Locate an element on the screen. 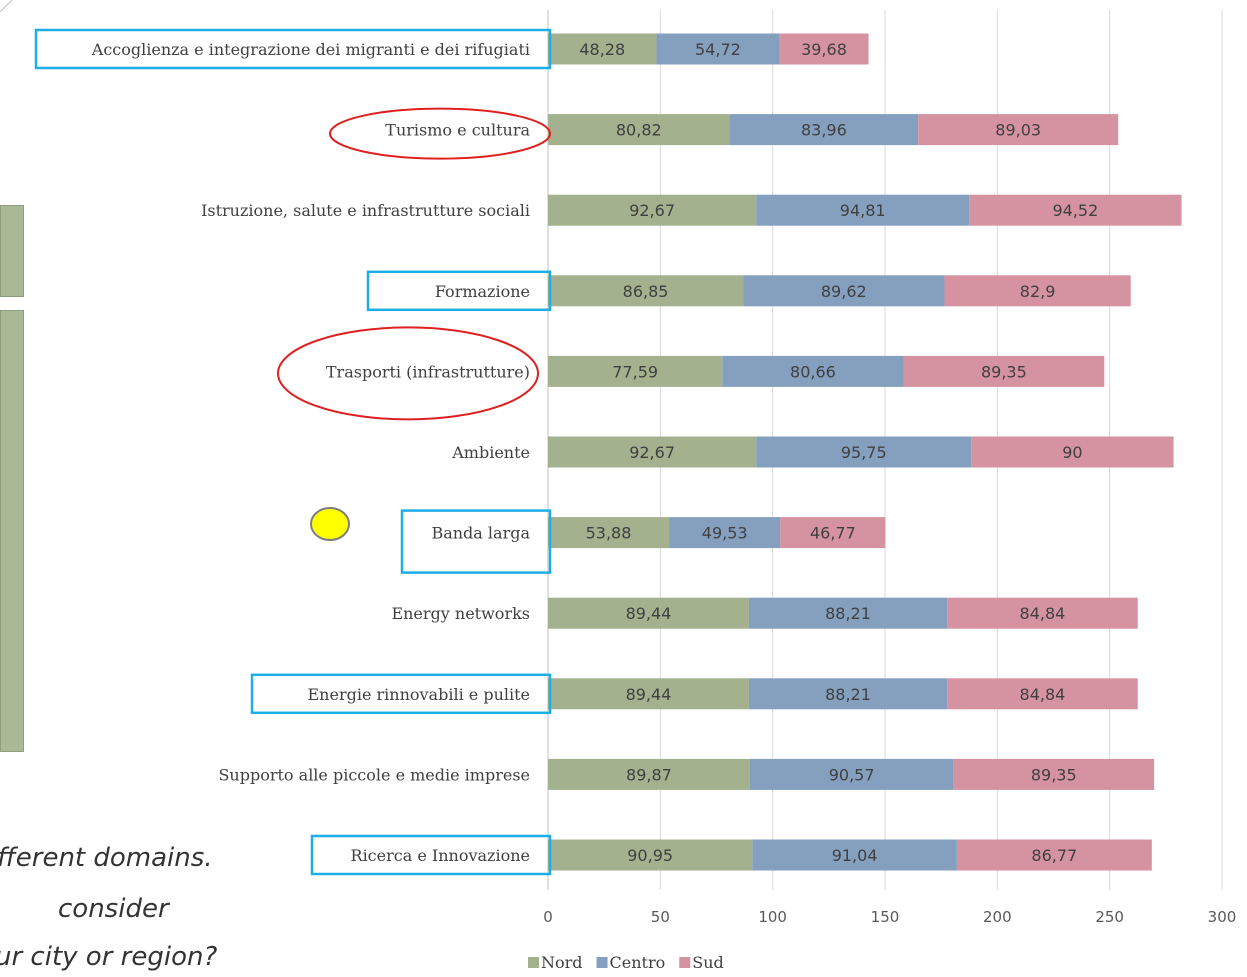  data-label: 49,53 is located at coordinates (725, 533).